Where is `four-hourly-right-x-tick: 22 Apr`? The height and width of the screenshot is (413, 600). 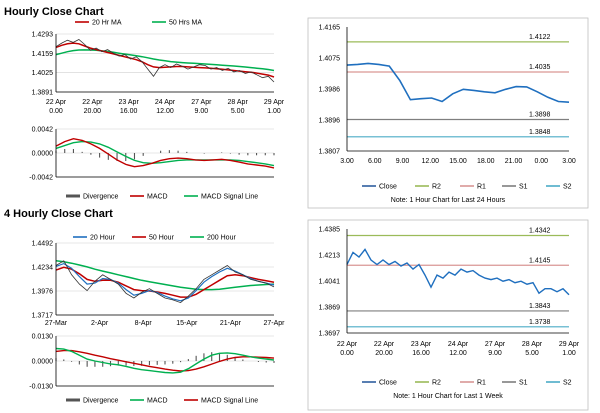 four-hourly-right-x-tick: 22 Apr is located at coordinates (384, 344).